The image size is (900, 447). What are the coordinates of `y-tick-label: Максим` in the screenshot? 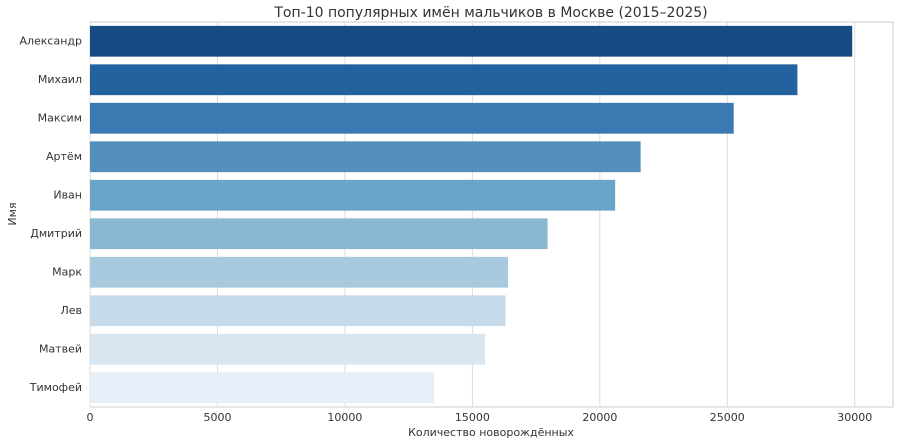 It's located at (60, 117).